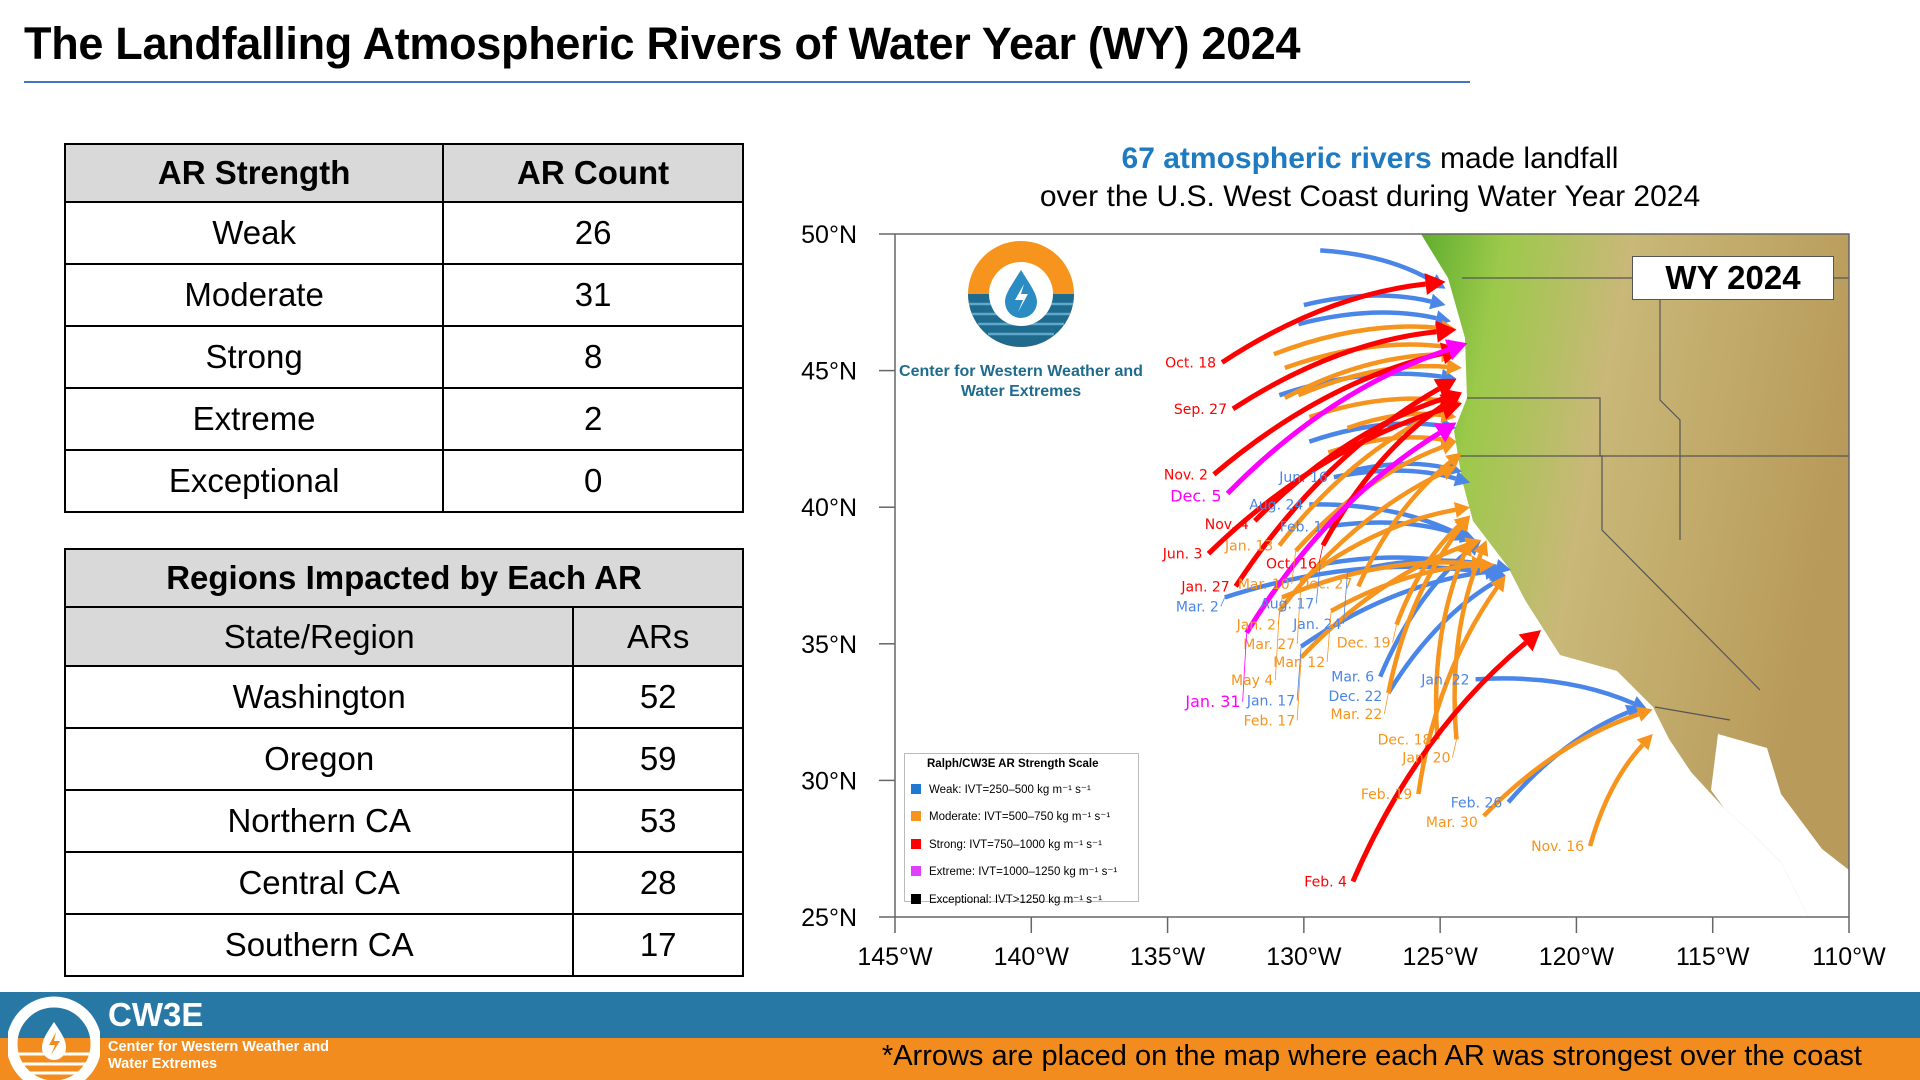 Image resolution: width=1920 pixels, height=1080 pixels. Describe the element at coordinates (1032, 957) in the screenshot. I see `lon-tick-label: 140°W` at that location.